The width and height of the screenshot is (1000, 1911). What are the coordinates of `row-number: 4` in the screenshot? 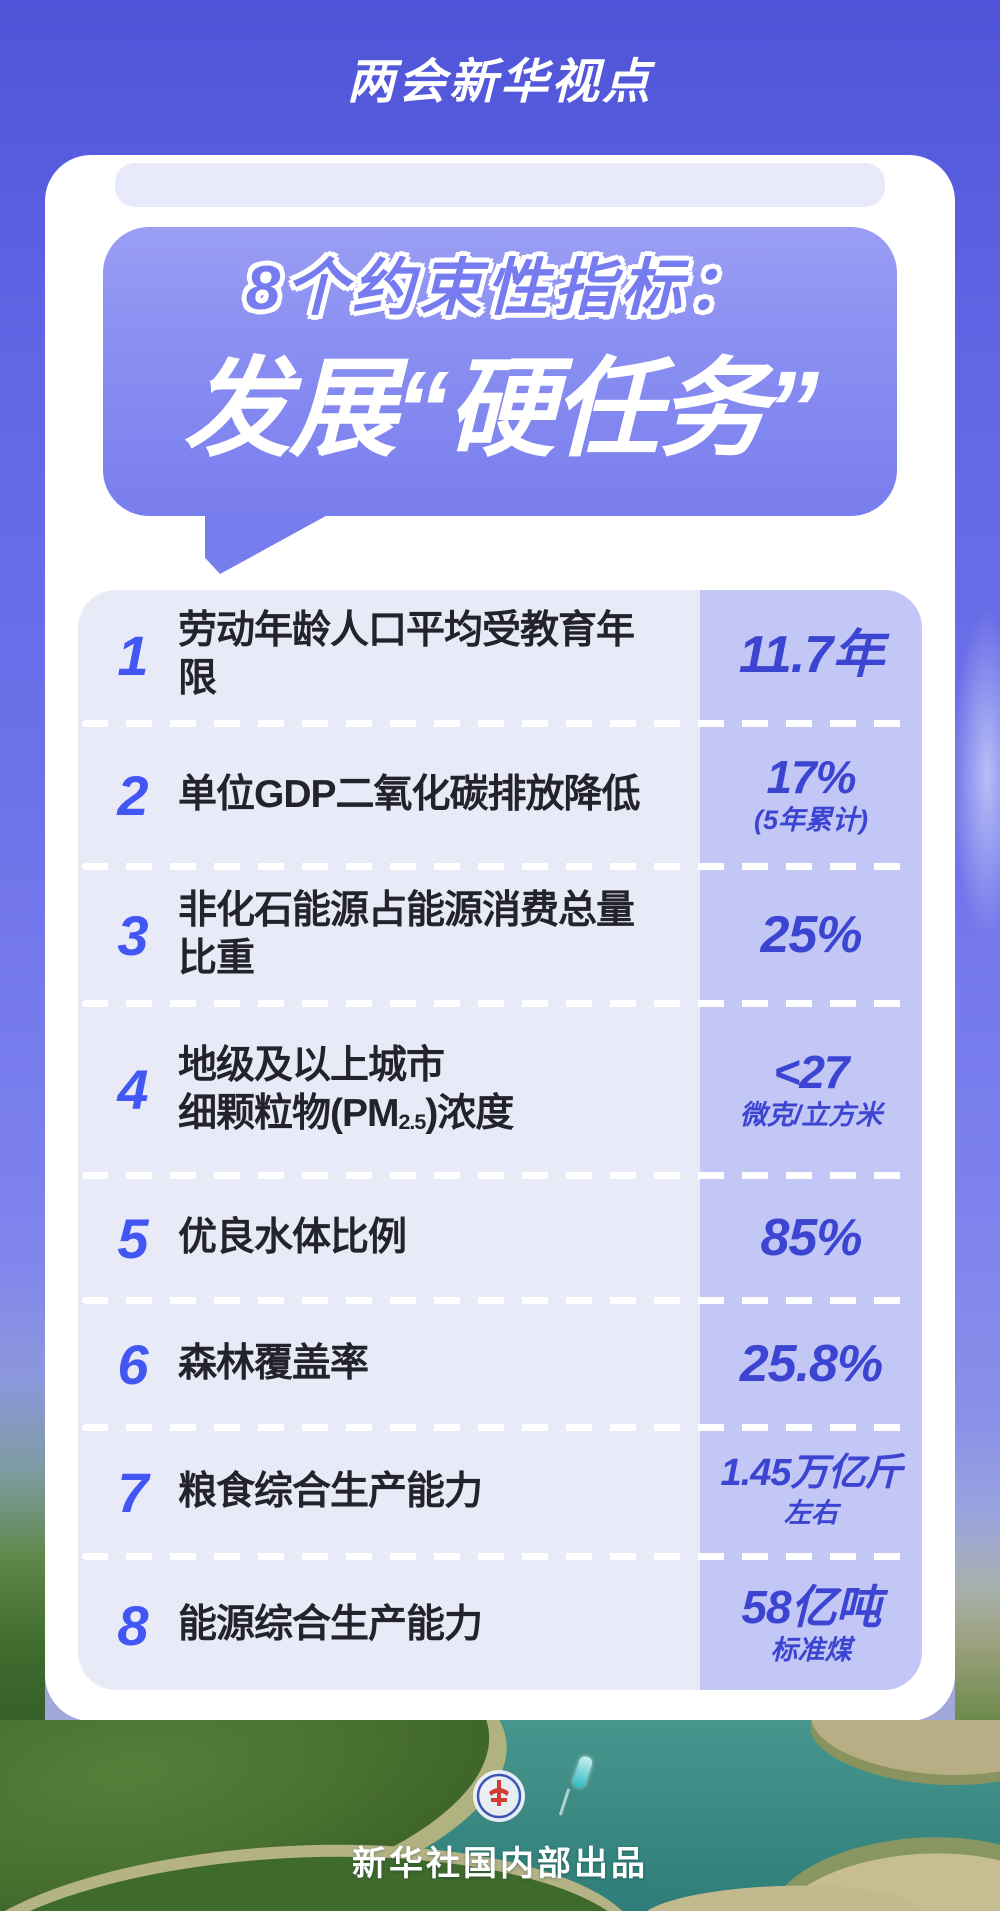 It's located at (133, 1089).